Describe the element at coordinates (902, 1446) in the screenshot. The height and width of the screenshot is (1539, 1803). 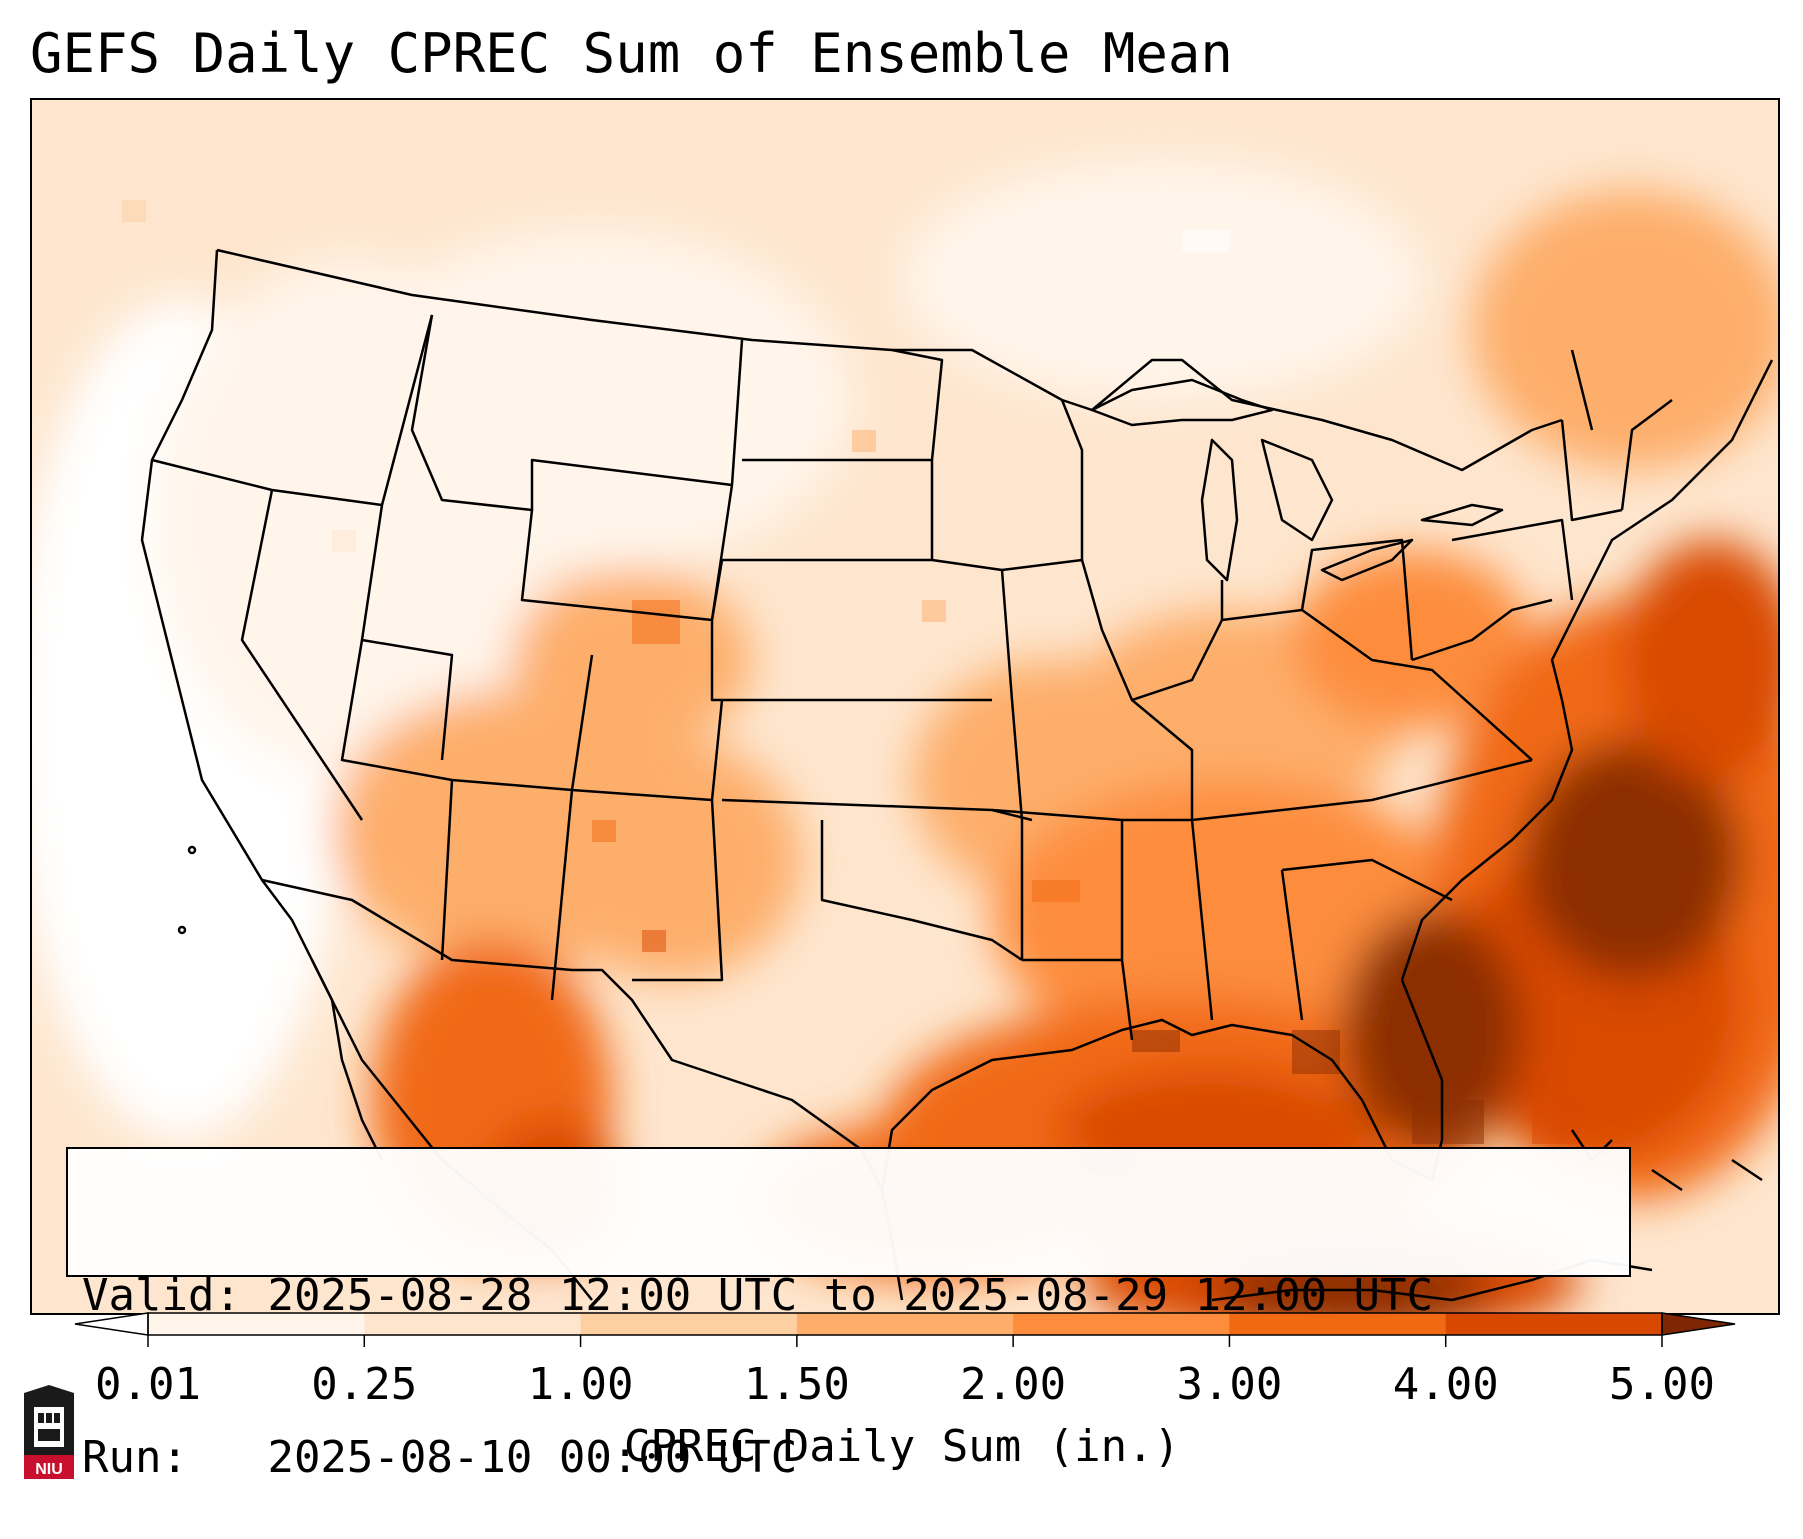
I see `colorbar-label: CPREC Daily Sum (in.)` at that location.